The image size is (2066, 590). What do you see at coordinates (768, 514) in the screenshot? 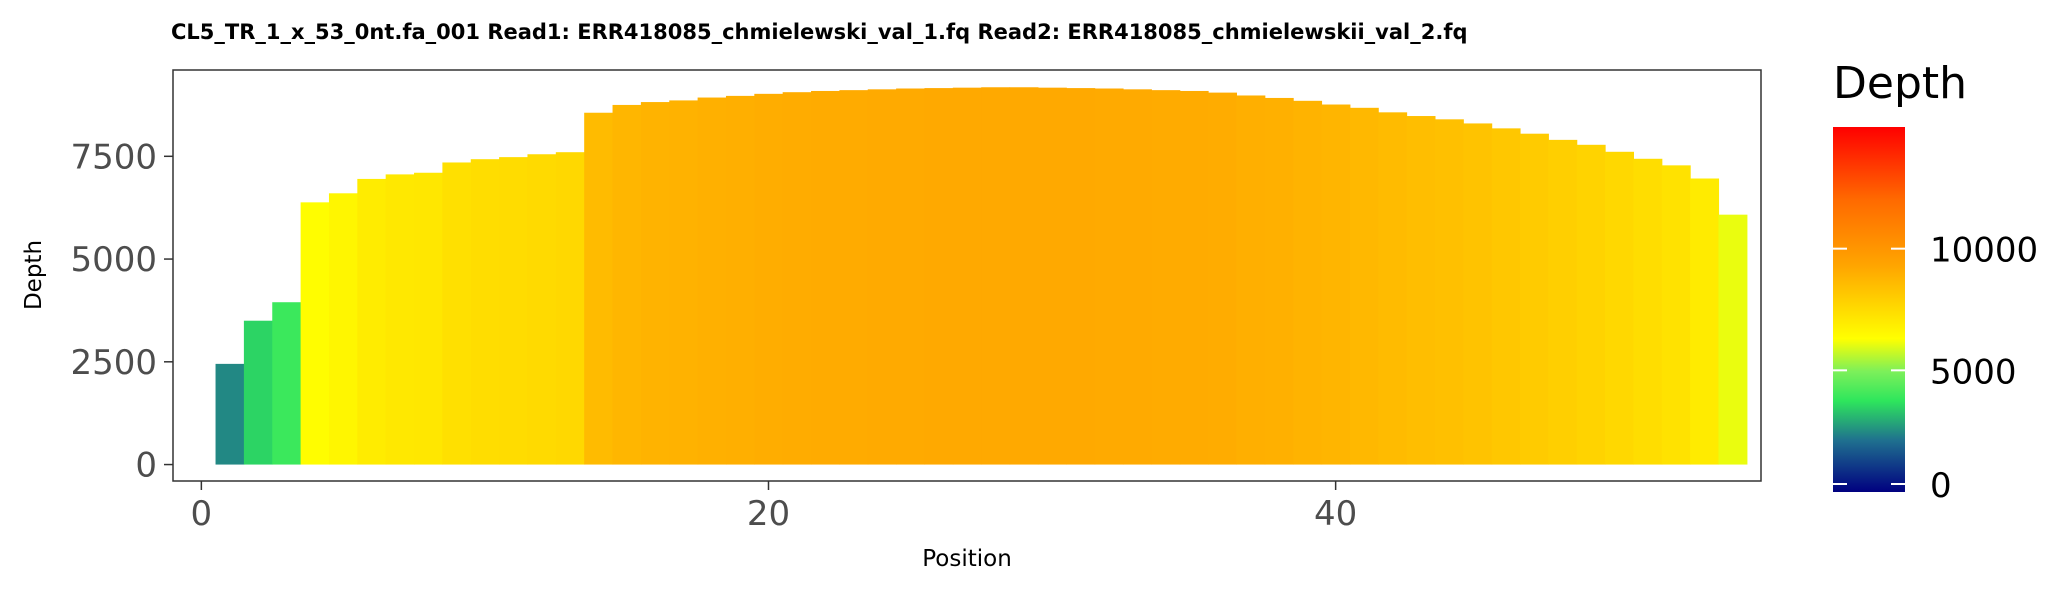
I see `x-tick-label: 20` at bounding box center [768, 514].